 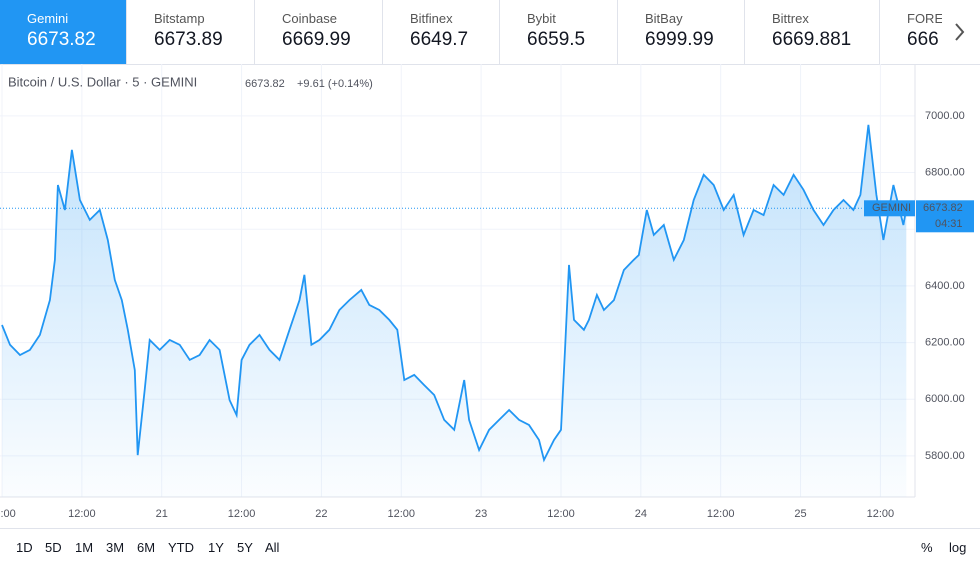 I want to click on exchange-name: Bitfinex, so click(x=431, y=18).